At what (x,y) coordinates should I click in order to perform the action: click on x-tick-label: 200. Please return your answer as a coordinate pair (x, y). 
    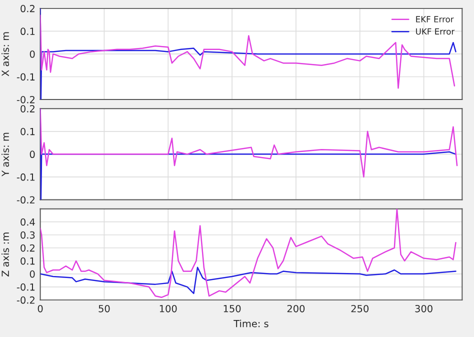
    Looking at the image, I should click on (296, 308).